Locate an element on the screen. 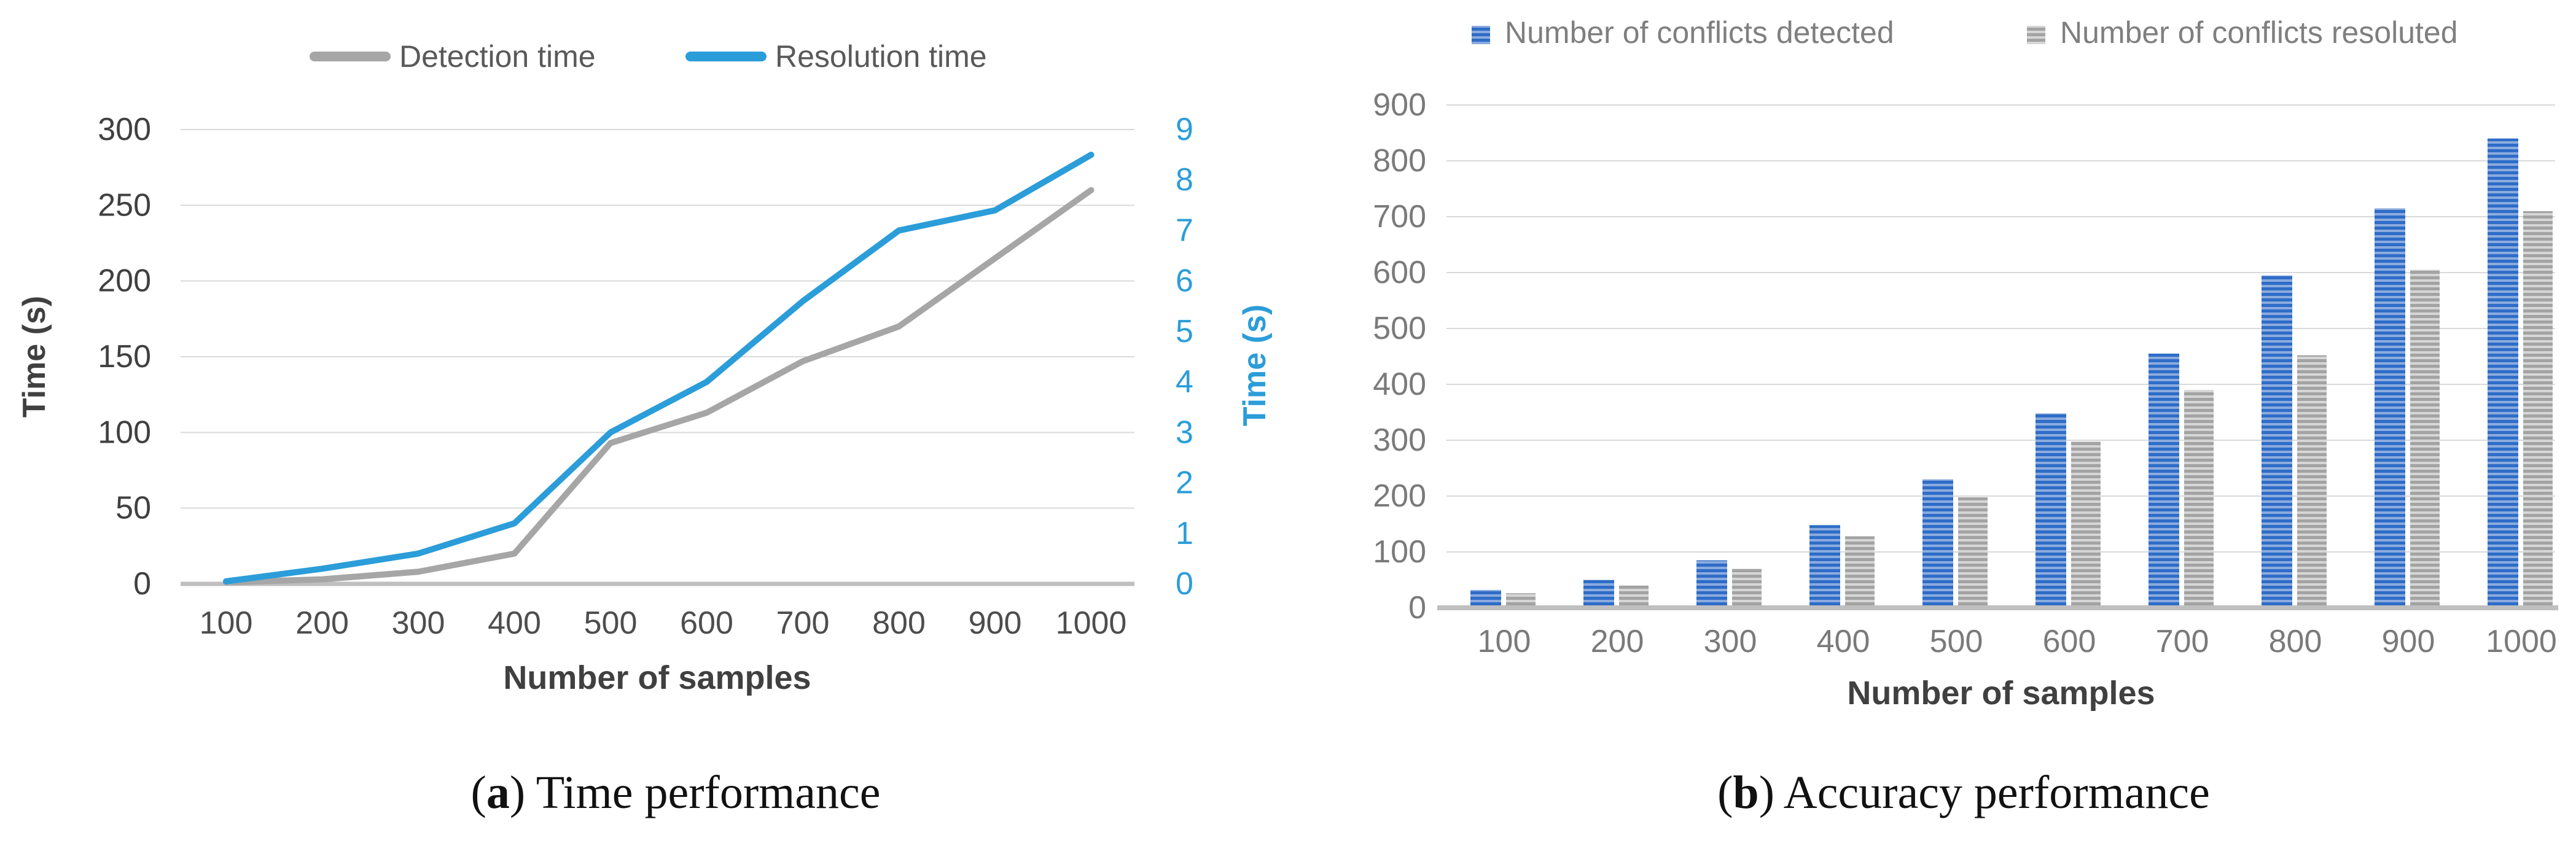 Image resolution: width=2576 pixels, height=854 pixels. y-axis-tick-label: 400 is located at coordinates (1399, 384).